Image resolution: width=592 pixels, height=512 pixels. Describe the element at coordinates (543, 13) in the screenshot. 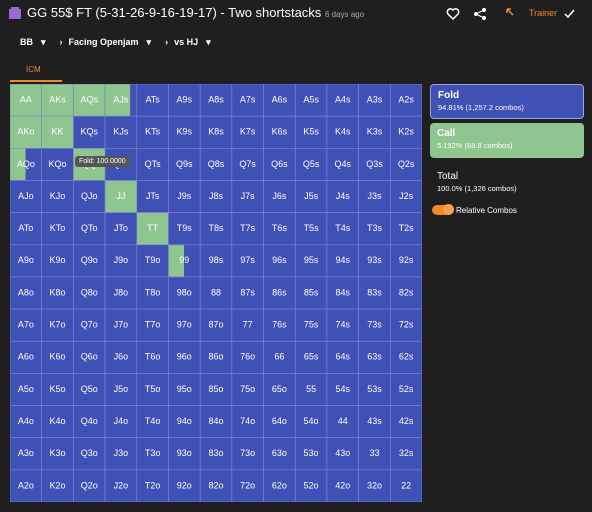

I see `trainer: Trainer` at that location.